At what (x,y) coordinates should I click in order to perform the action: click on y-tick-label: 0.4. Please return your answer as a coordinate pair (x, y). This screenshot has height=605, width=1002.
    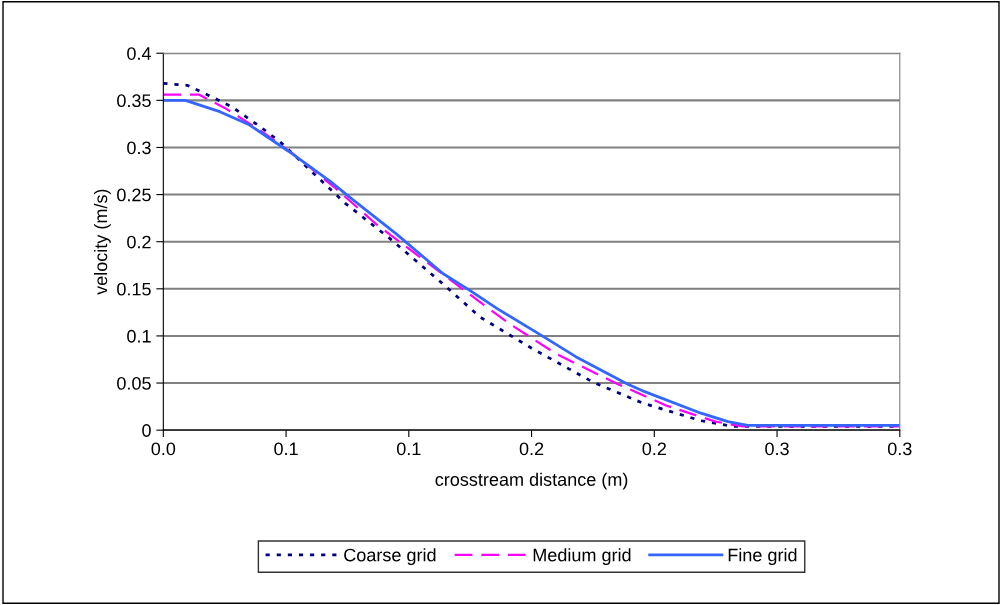
    Looking at the image, I should click on (139, 53).